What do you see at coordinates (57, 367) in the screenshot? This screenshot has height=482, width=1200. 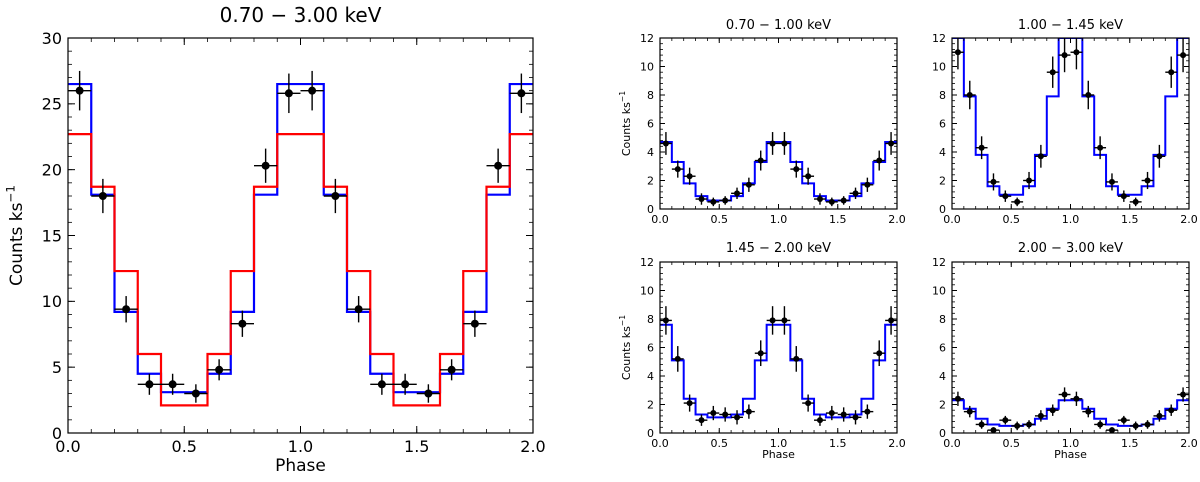 I see `y-tick-label: 5` at bounding box center [57, 367].